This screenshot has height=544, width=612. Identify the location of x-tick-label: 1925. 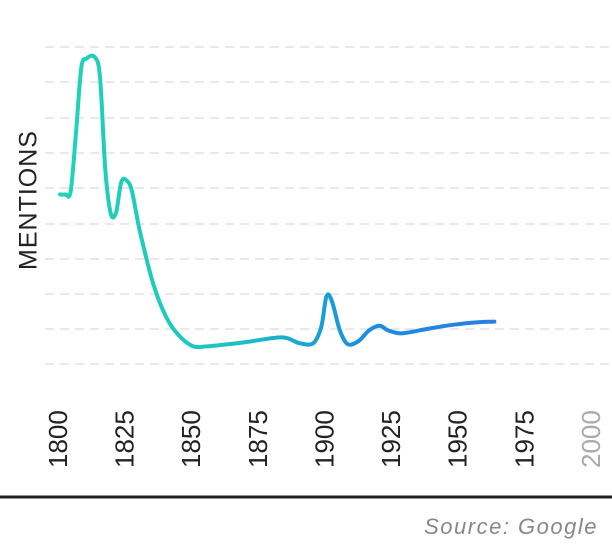
(391, 439).